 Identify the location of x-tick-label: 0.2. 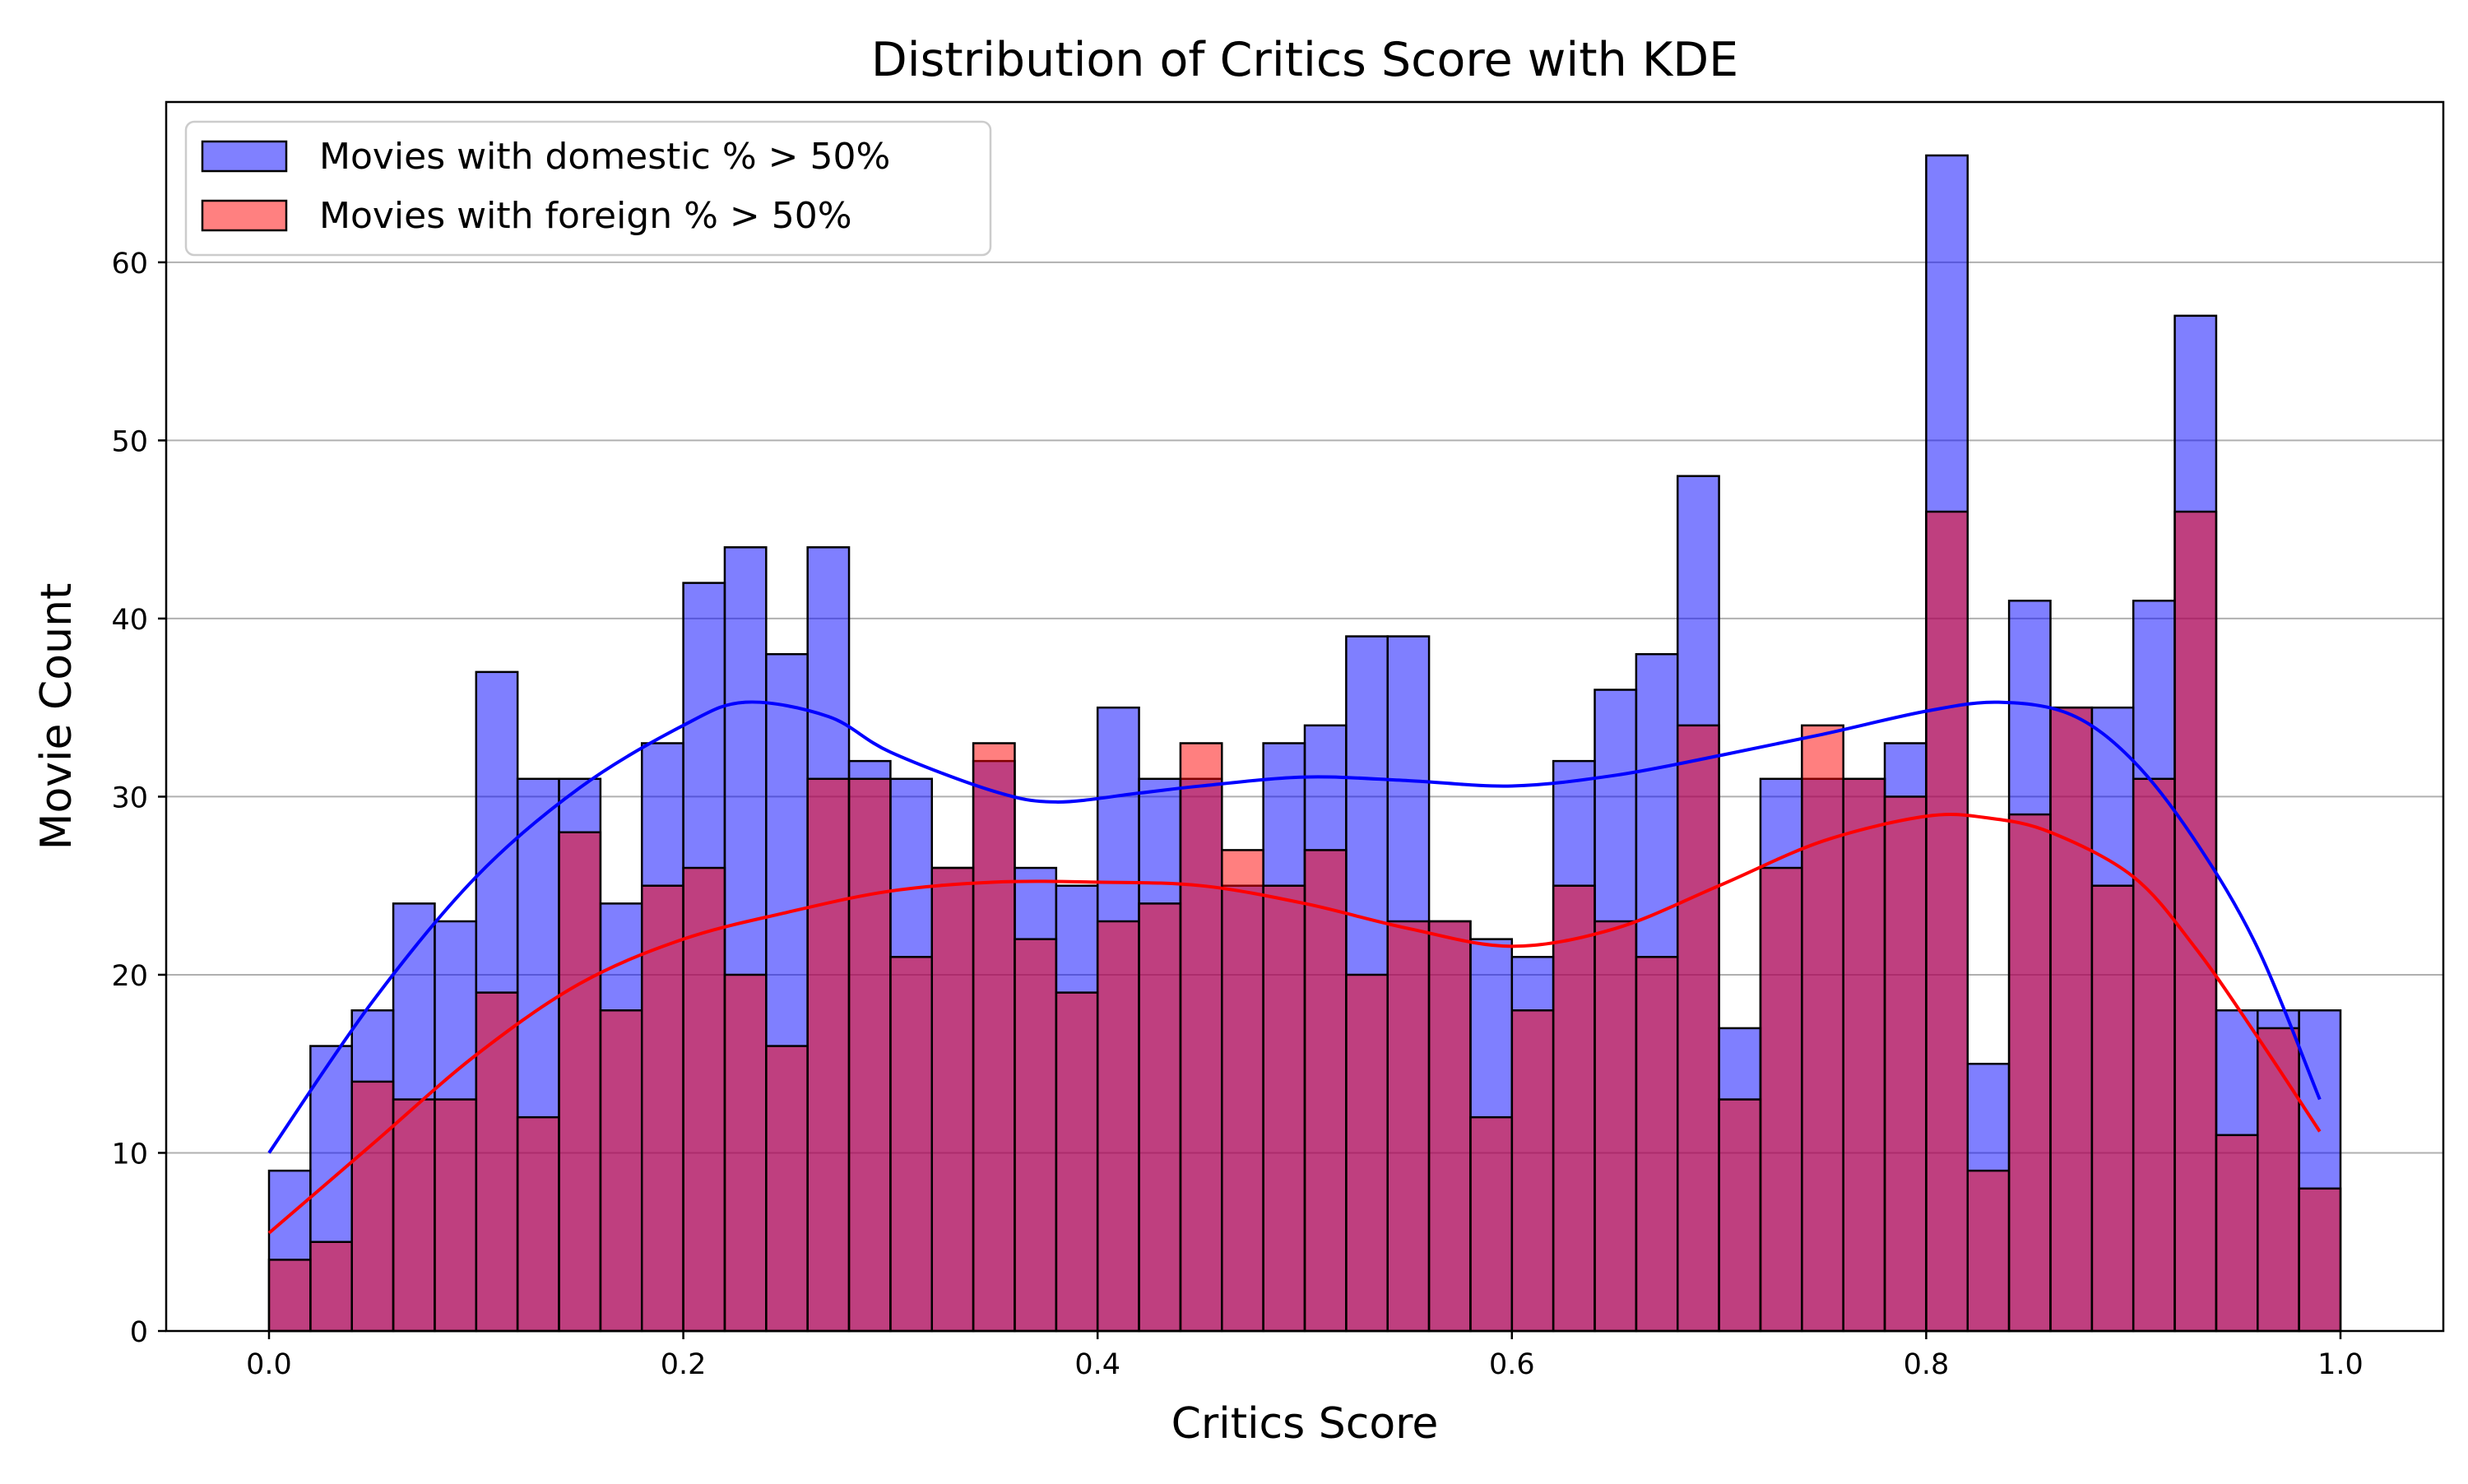
(684, 1364).